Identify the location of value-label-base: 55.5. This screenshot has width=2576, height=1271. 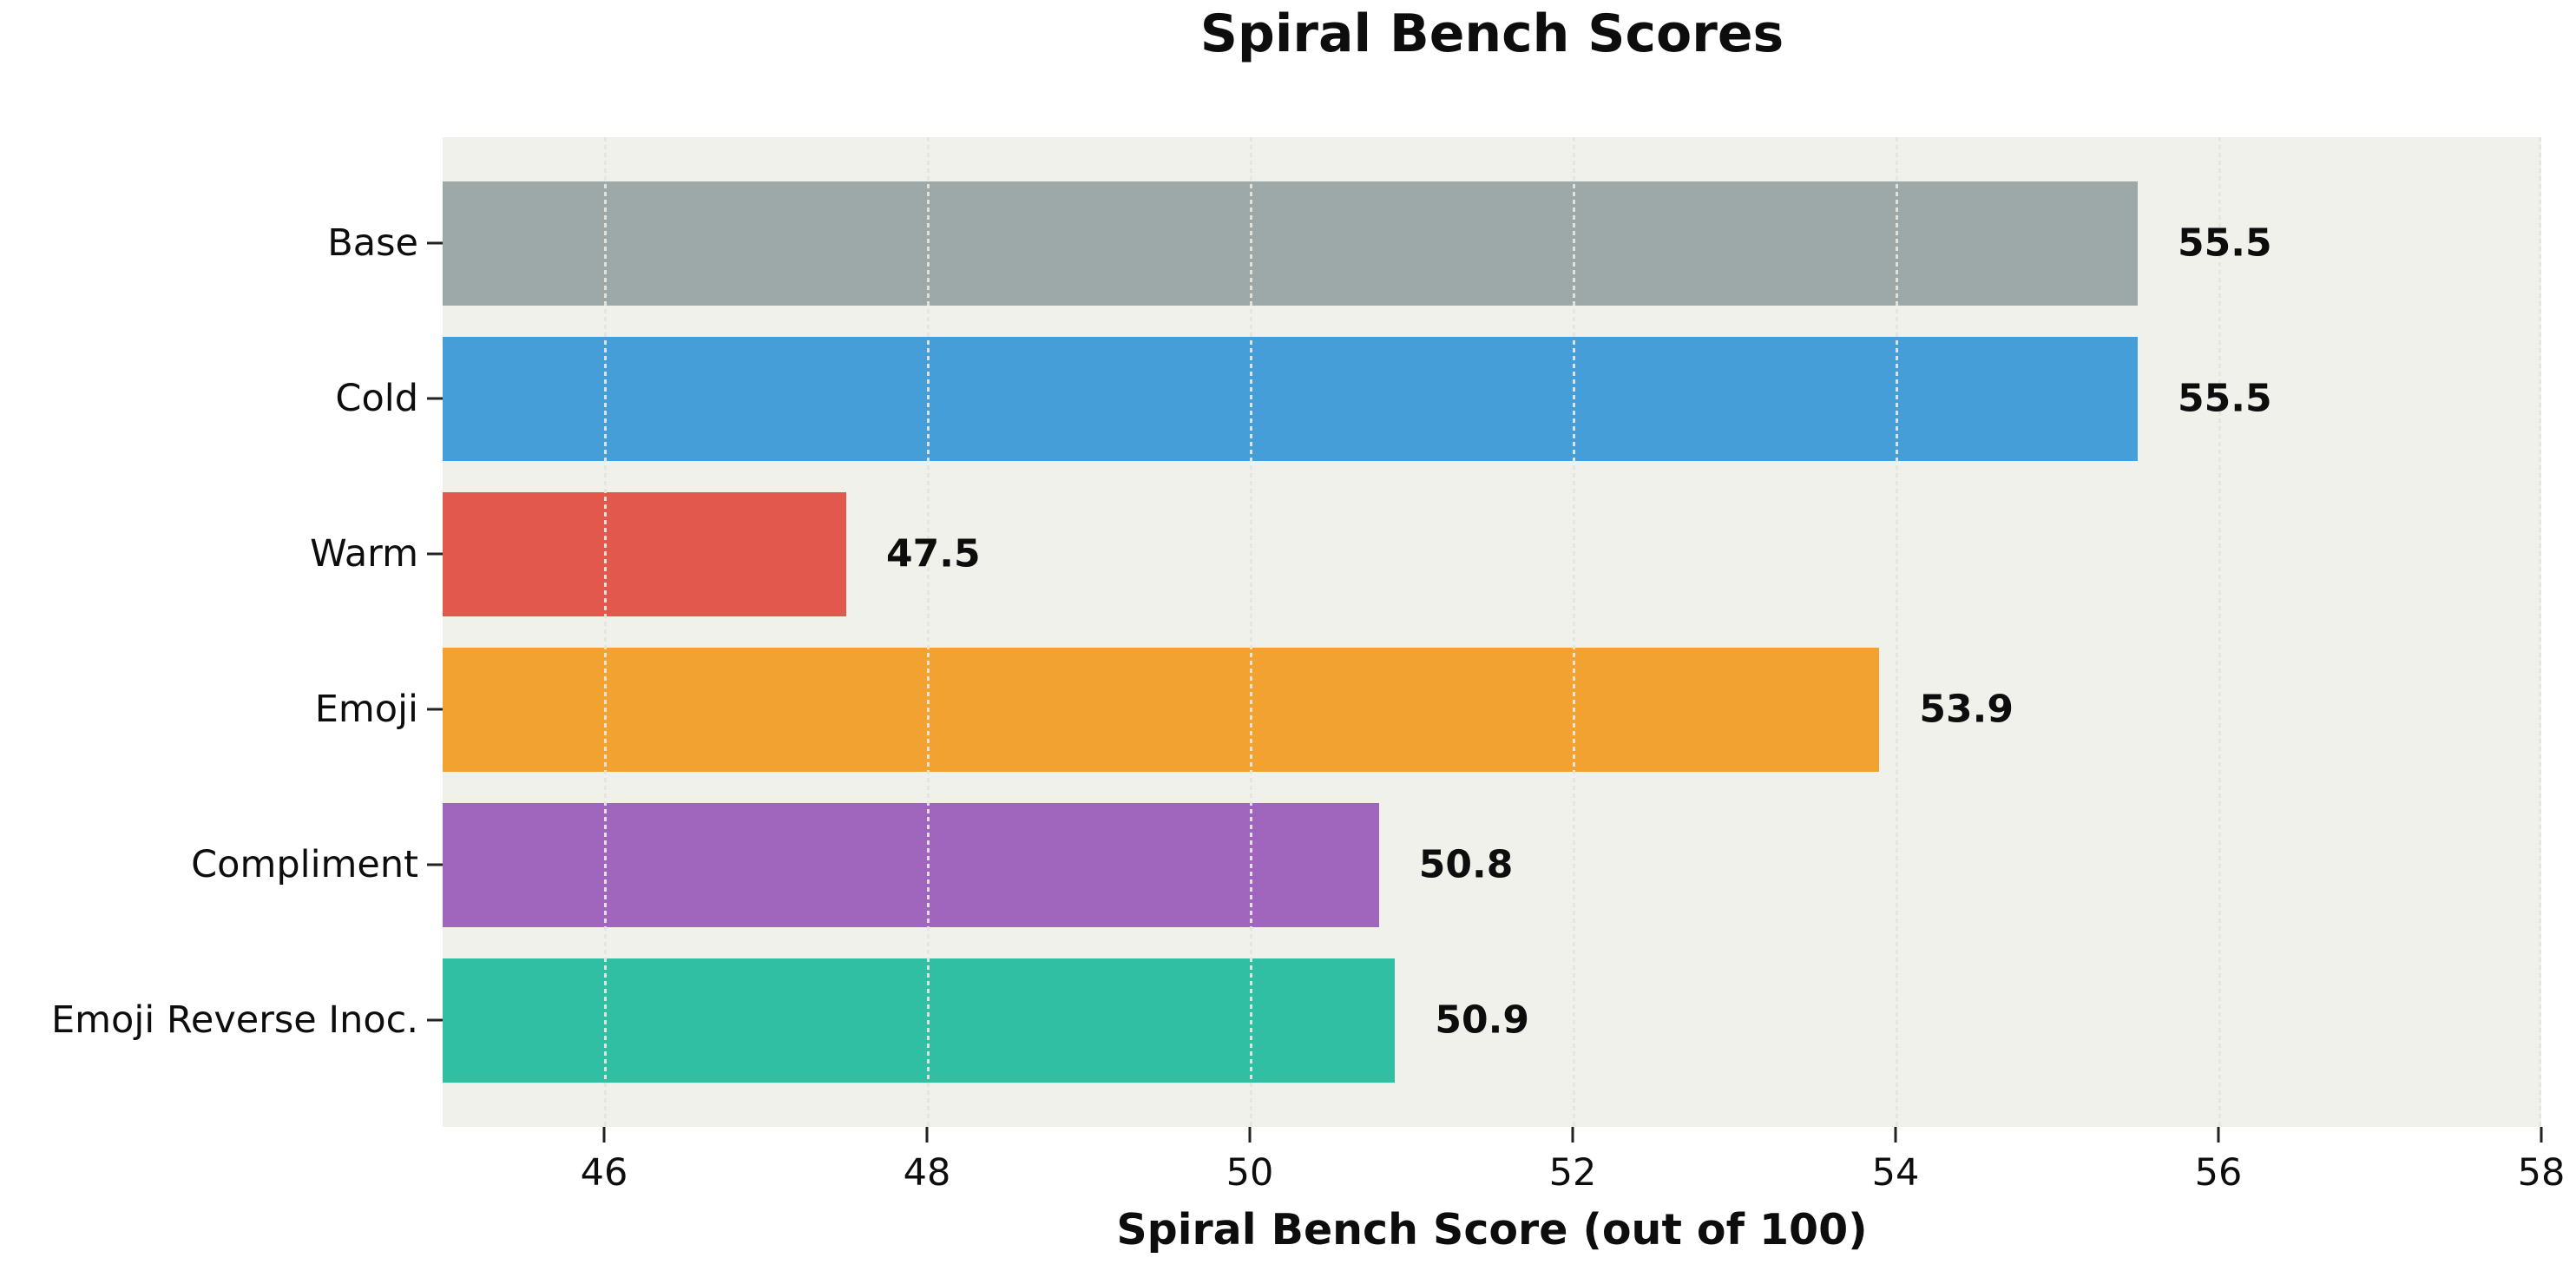
(2225, 244).